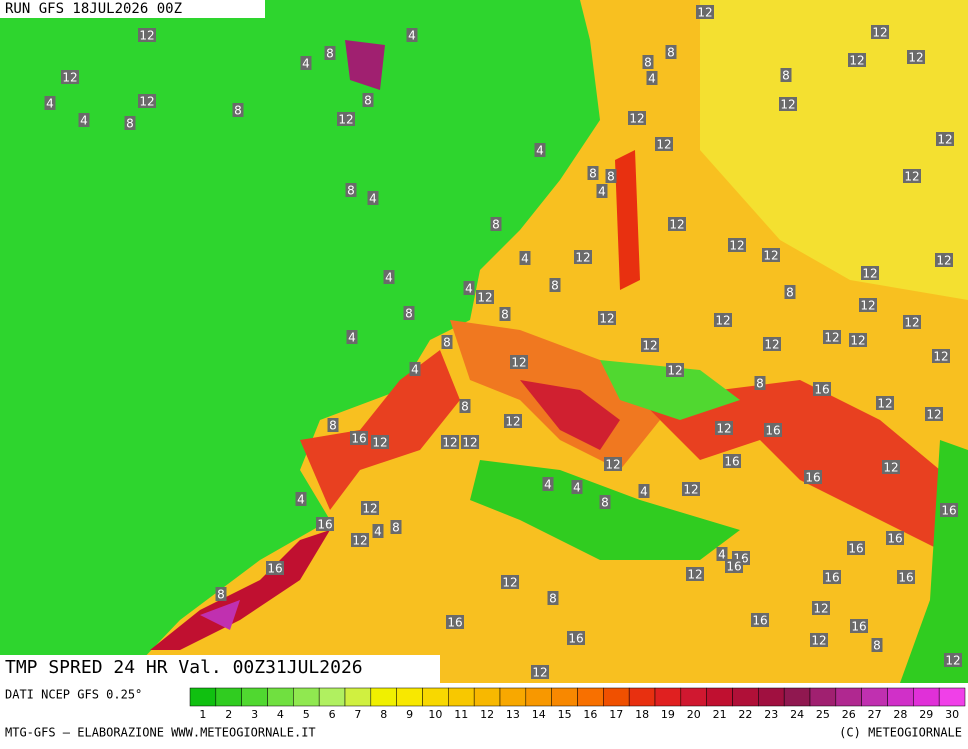 The image size is (968, 749). Describe the element at coordinates (694, 714) in the screenshot. I see `legend-label: 20` at that location.